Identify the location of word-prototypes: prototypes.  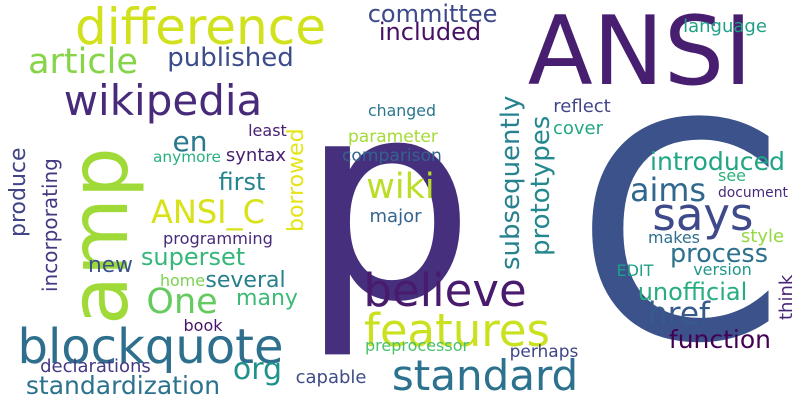
(541, 186).